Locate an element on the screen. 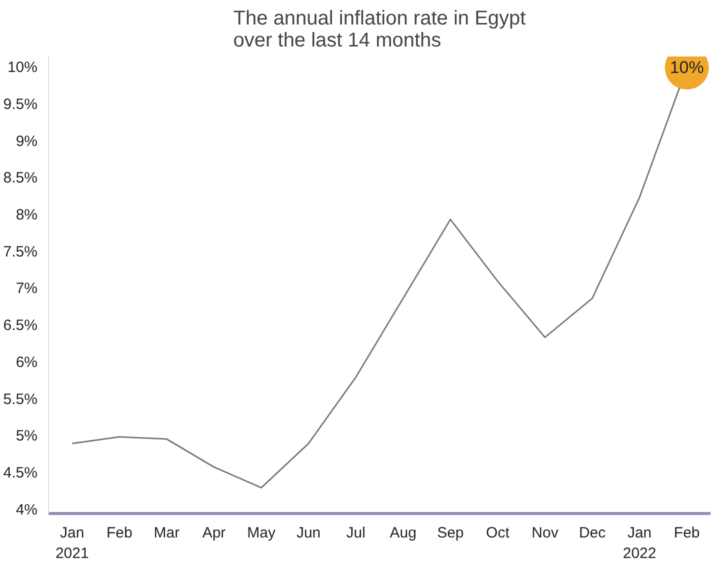  x-tick-label: Aug is located at coordinates (403, 533).